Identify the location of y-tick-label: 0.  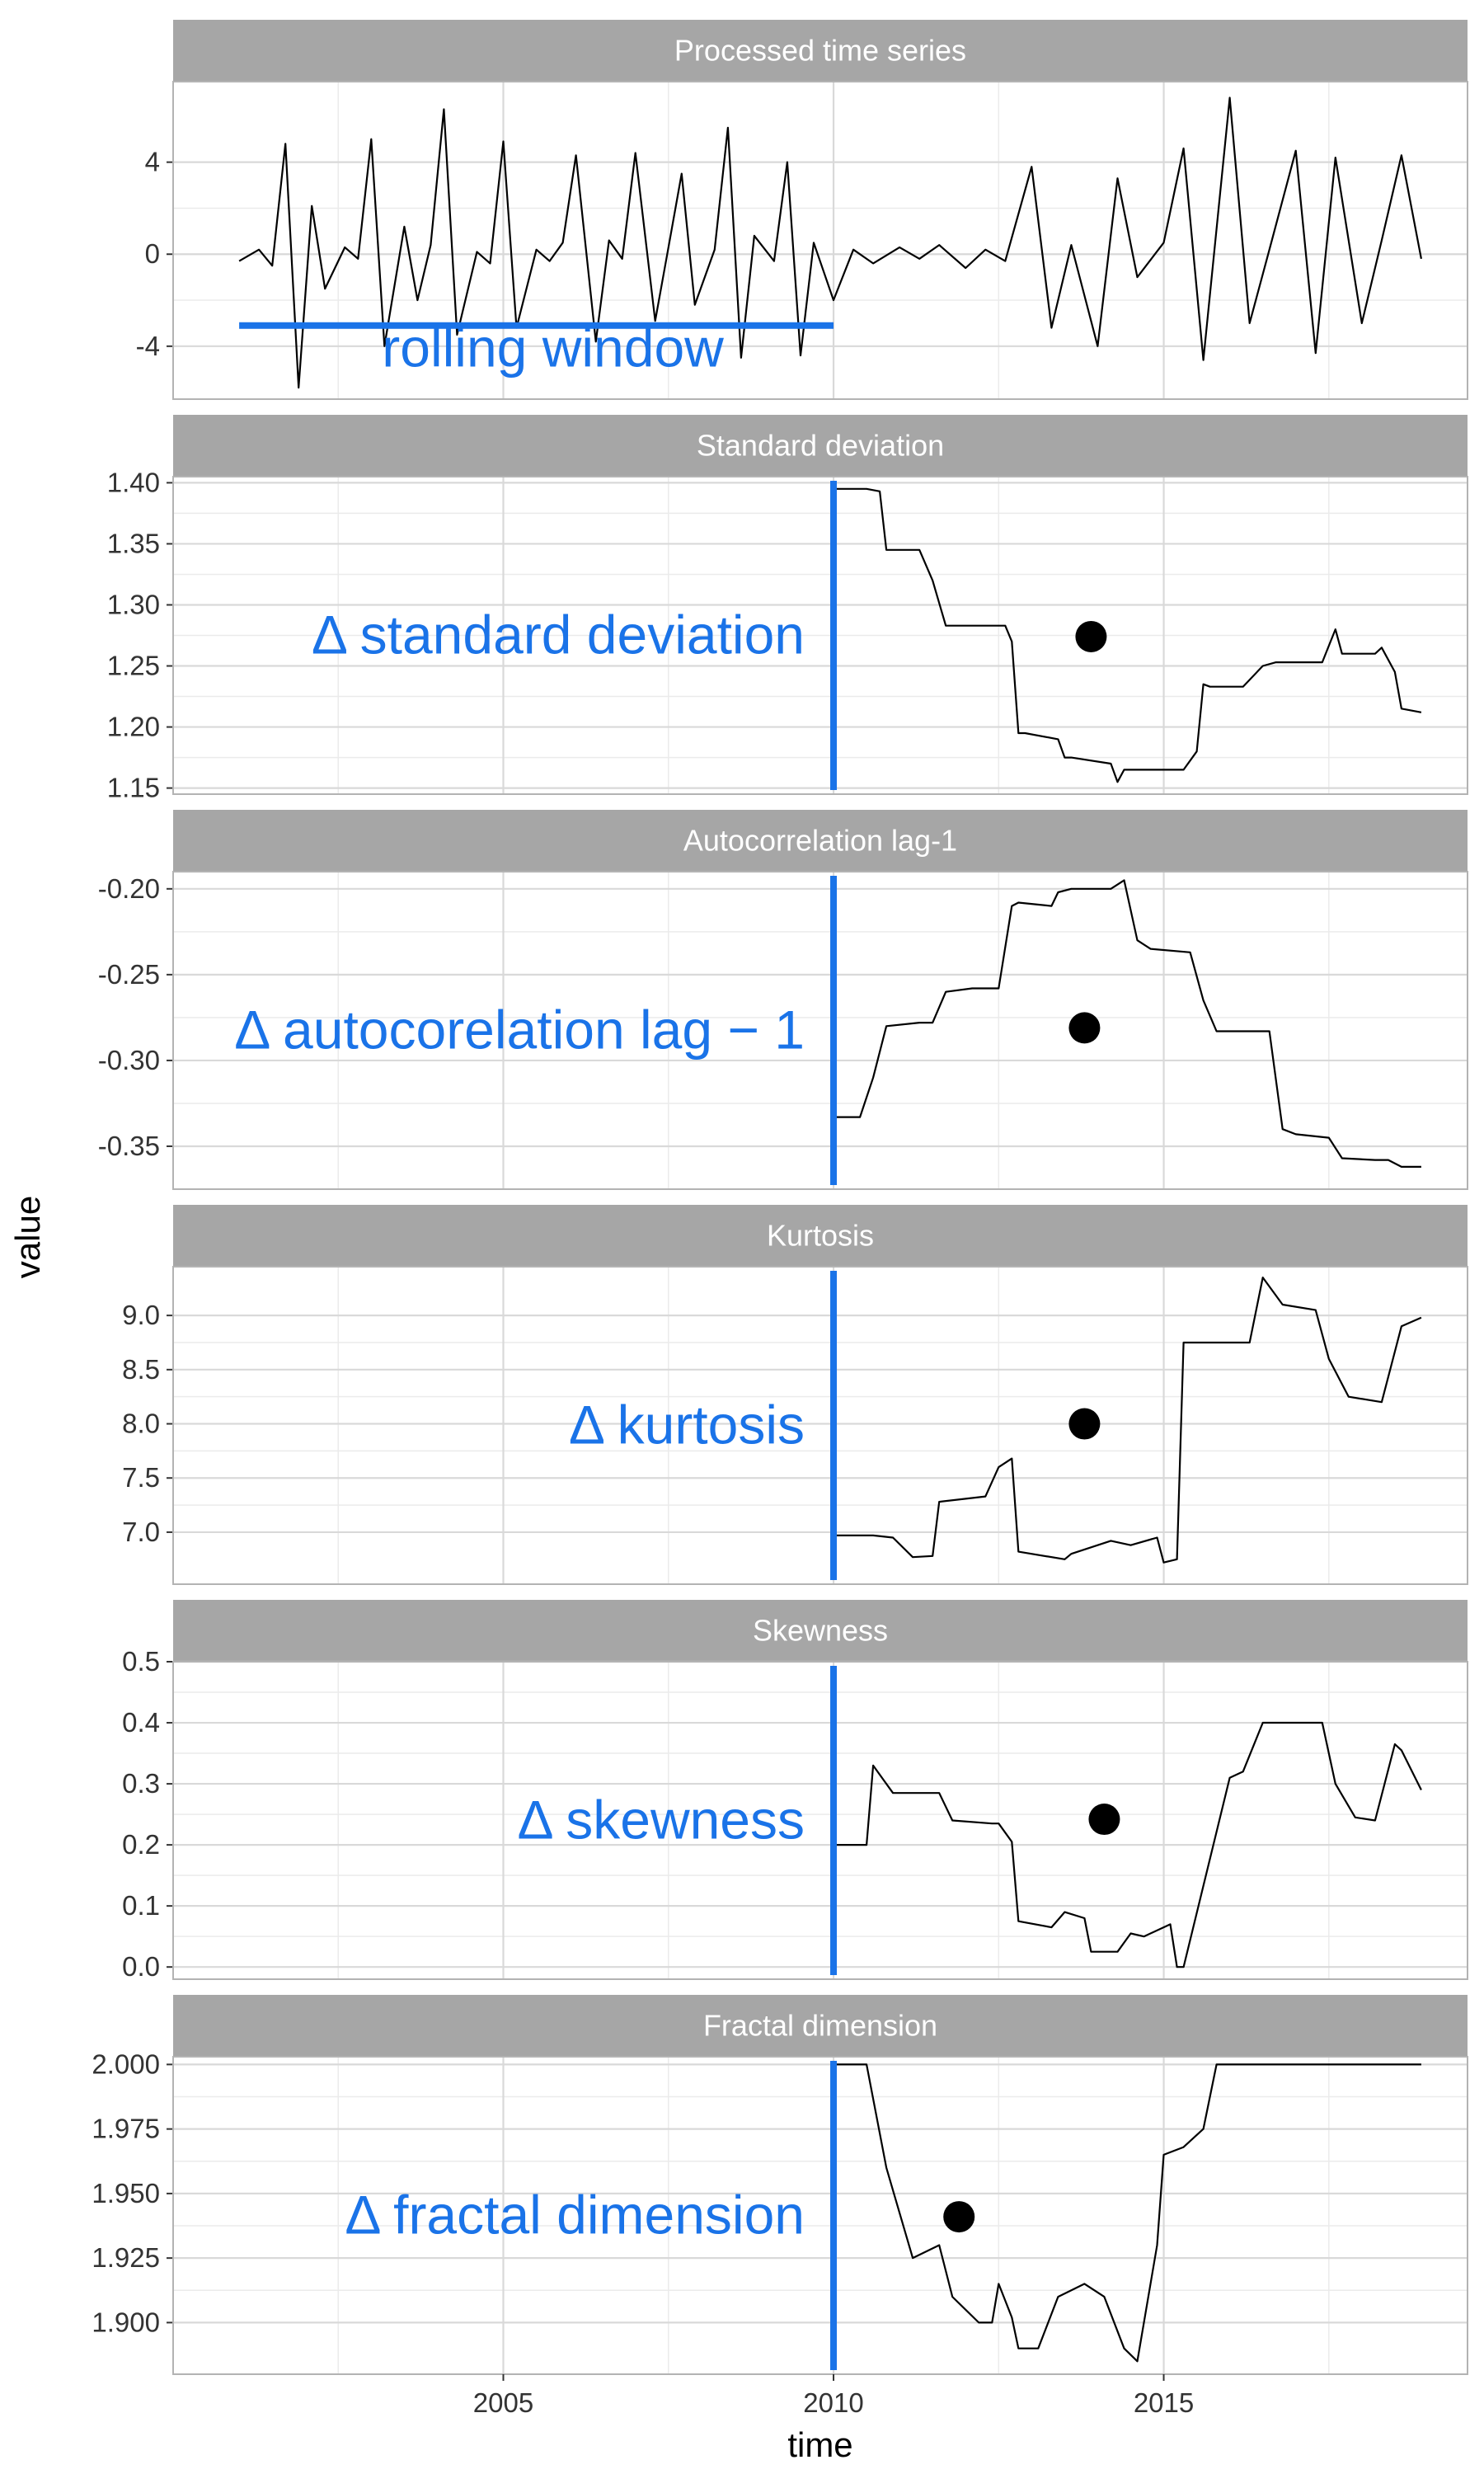
(152, 253).